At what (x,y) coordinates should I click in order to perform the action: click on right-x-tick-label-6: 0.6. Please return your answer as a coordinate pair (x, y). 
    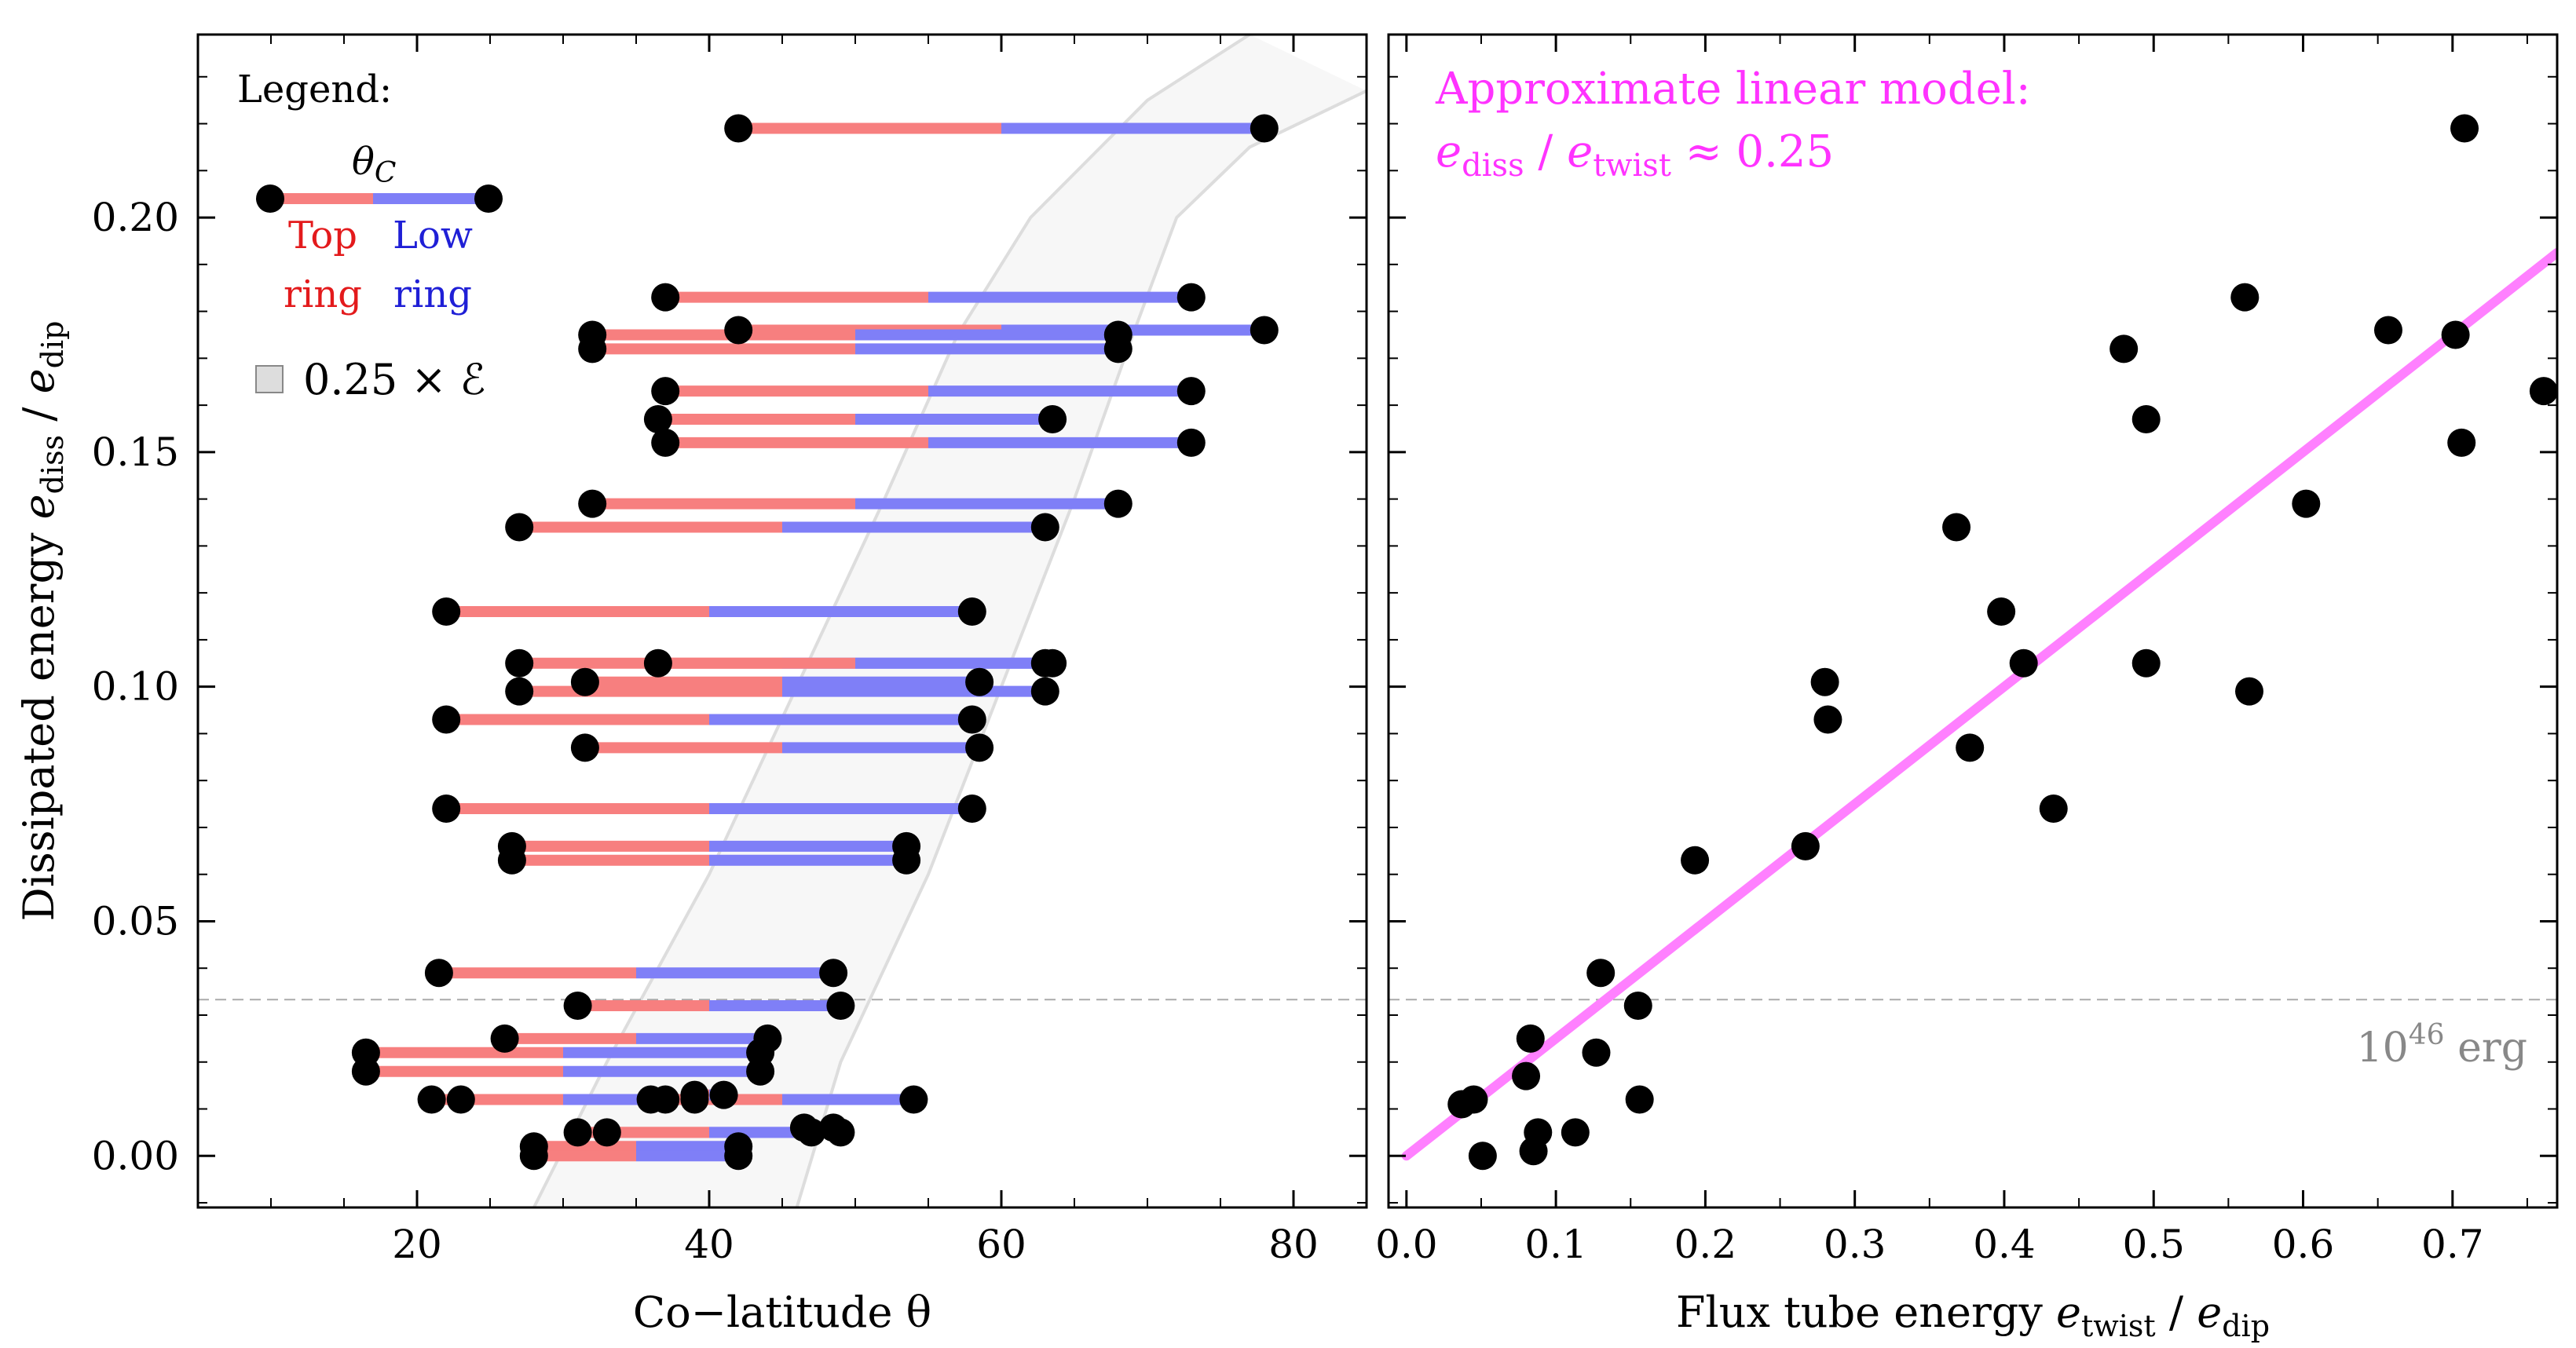
    Looking at the image, I should click on (2304, 1244).